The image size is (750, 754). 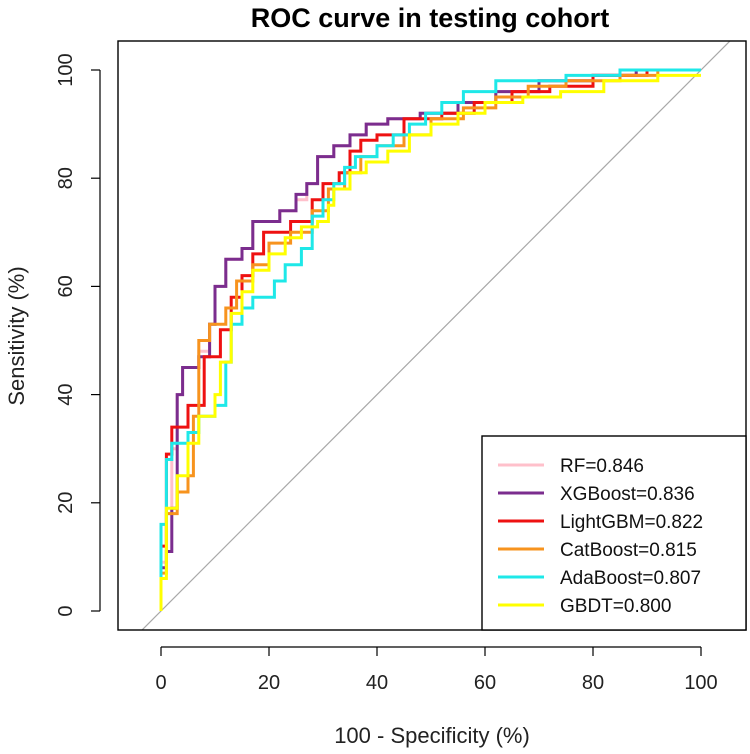 I want to click on y-axis: 0 20 40 60 80 100, so click(x=78, y=335).